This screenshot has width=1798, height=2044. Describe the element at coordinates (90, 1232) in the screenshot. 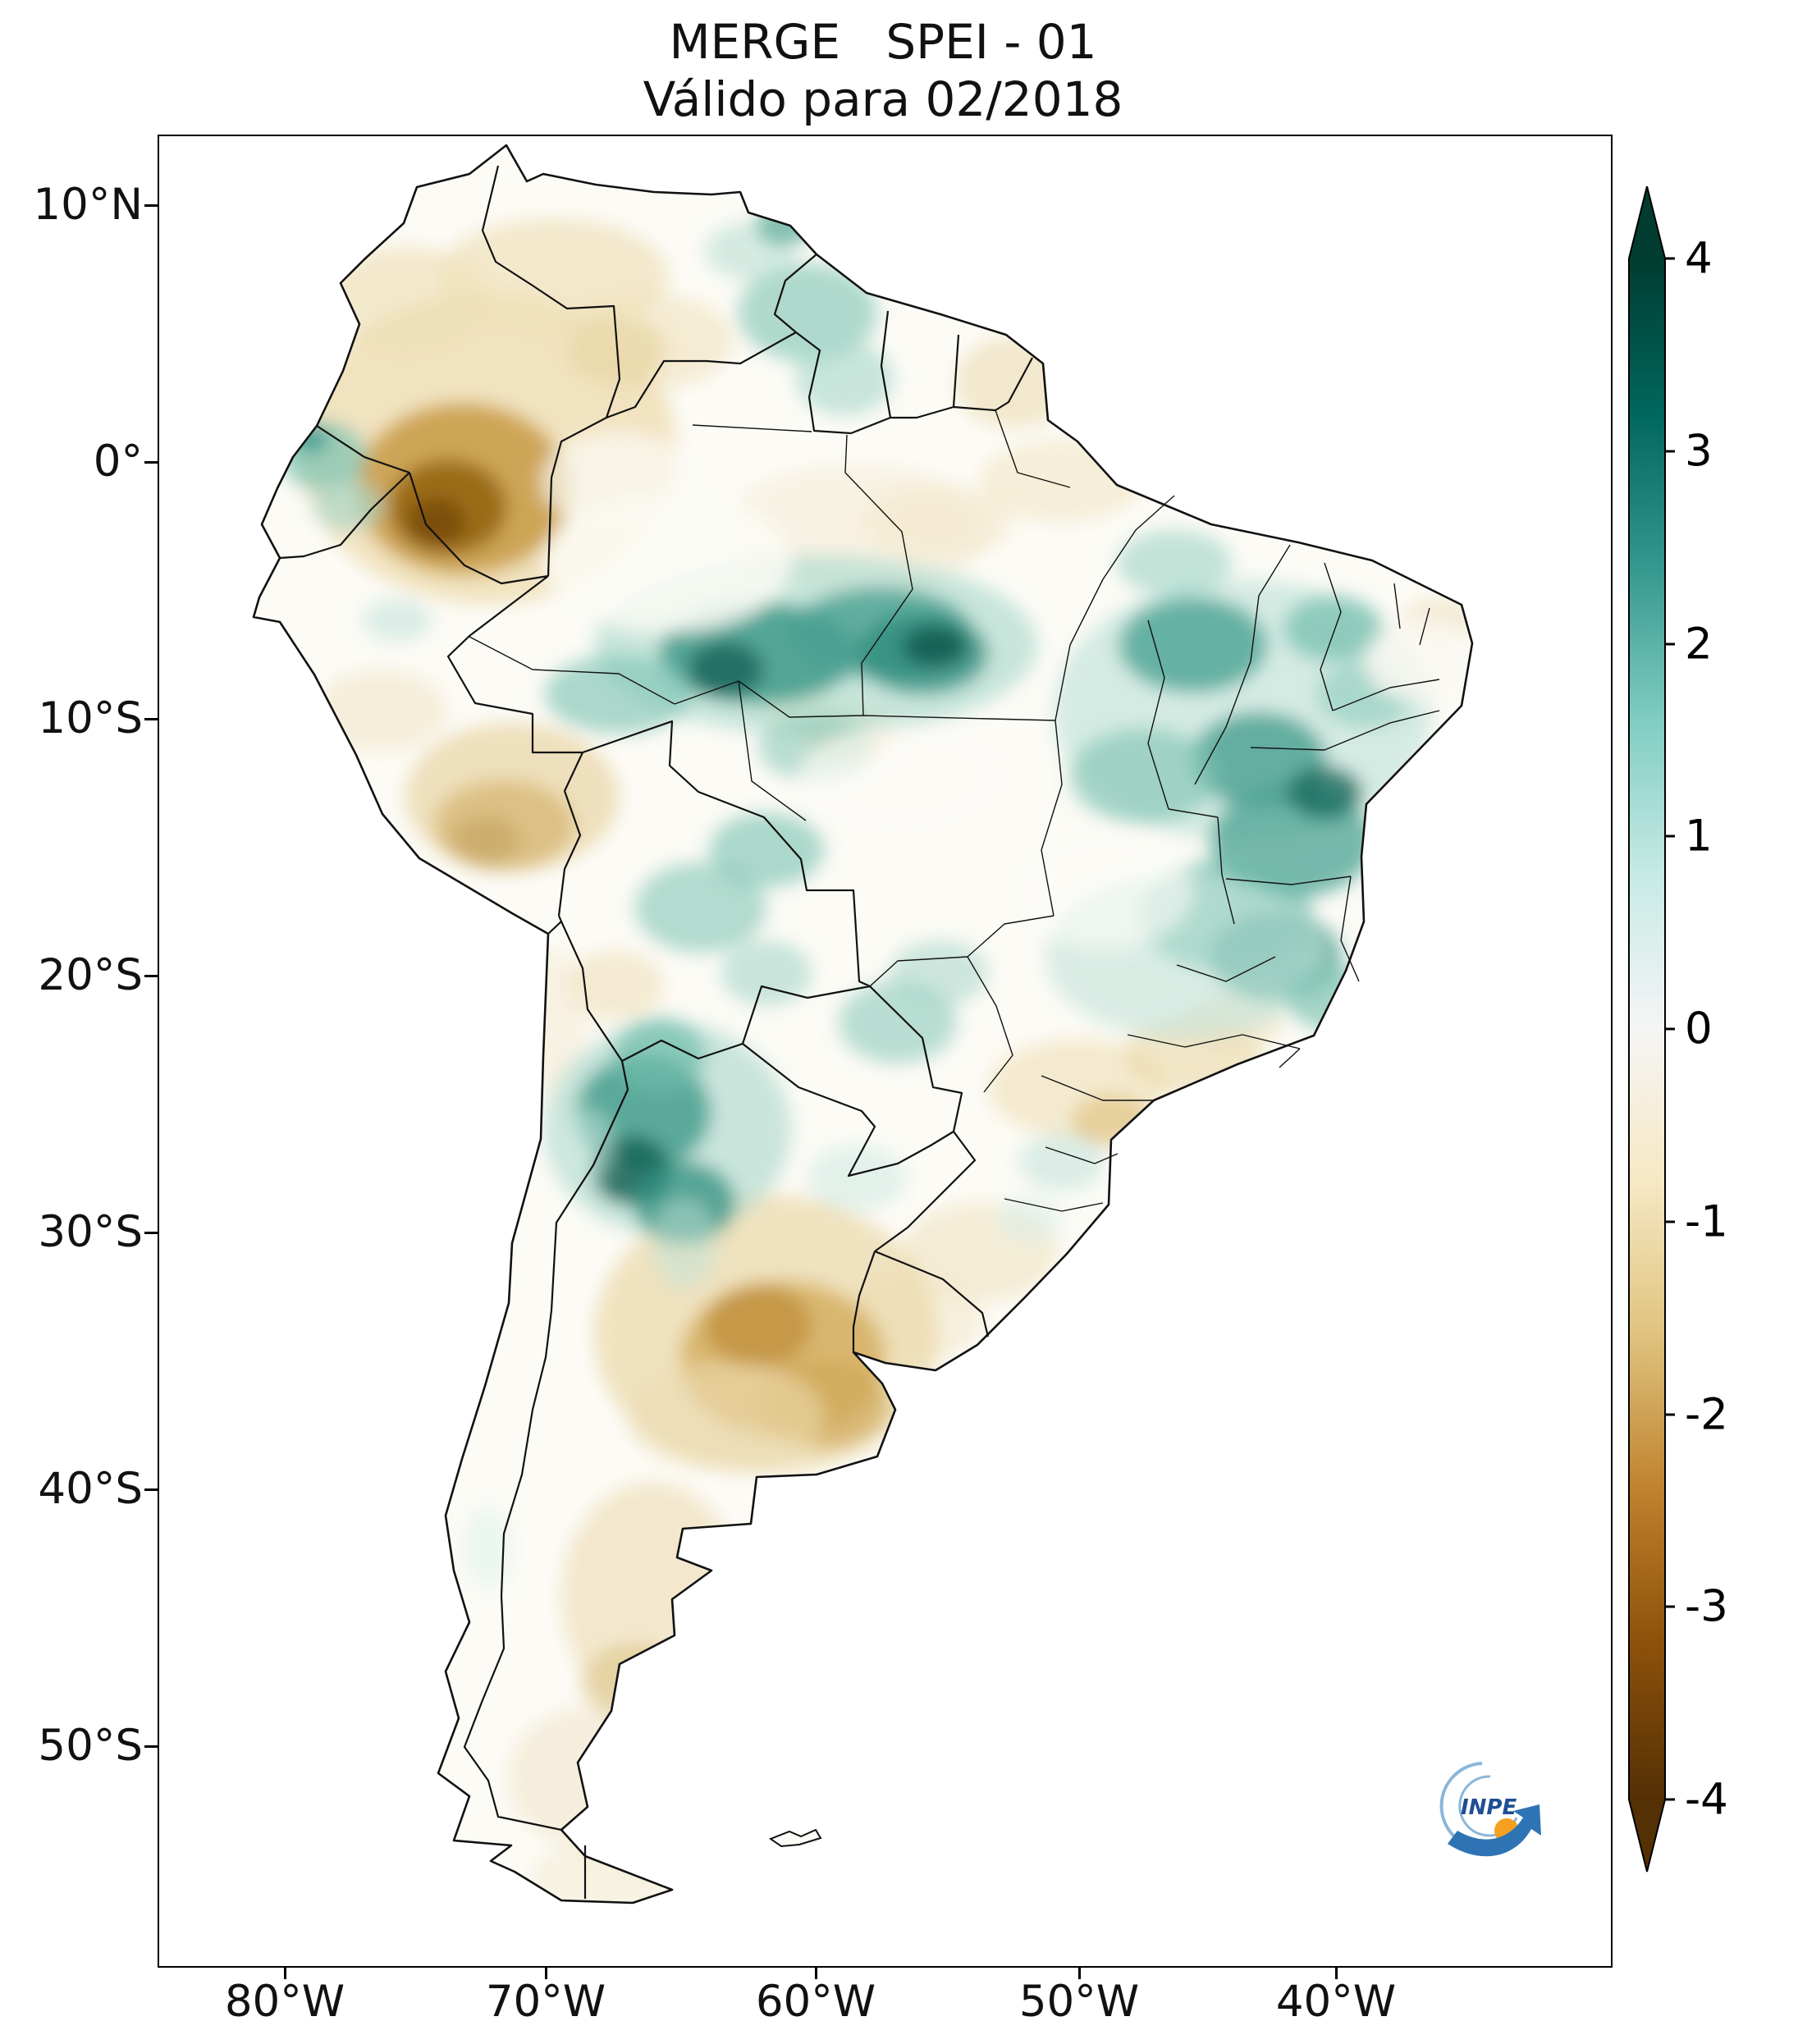

I see `y-axis-tick-label: 30°S` at that location.